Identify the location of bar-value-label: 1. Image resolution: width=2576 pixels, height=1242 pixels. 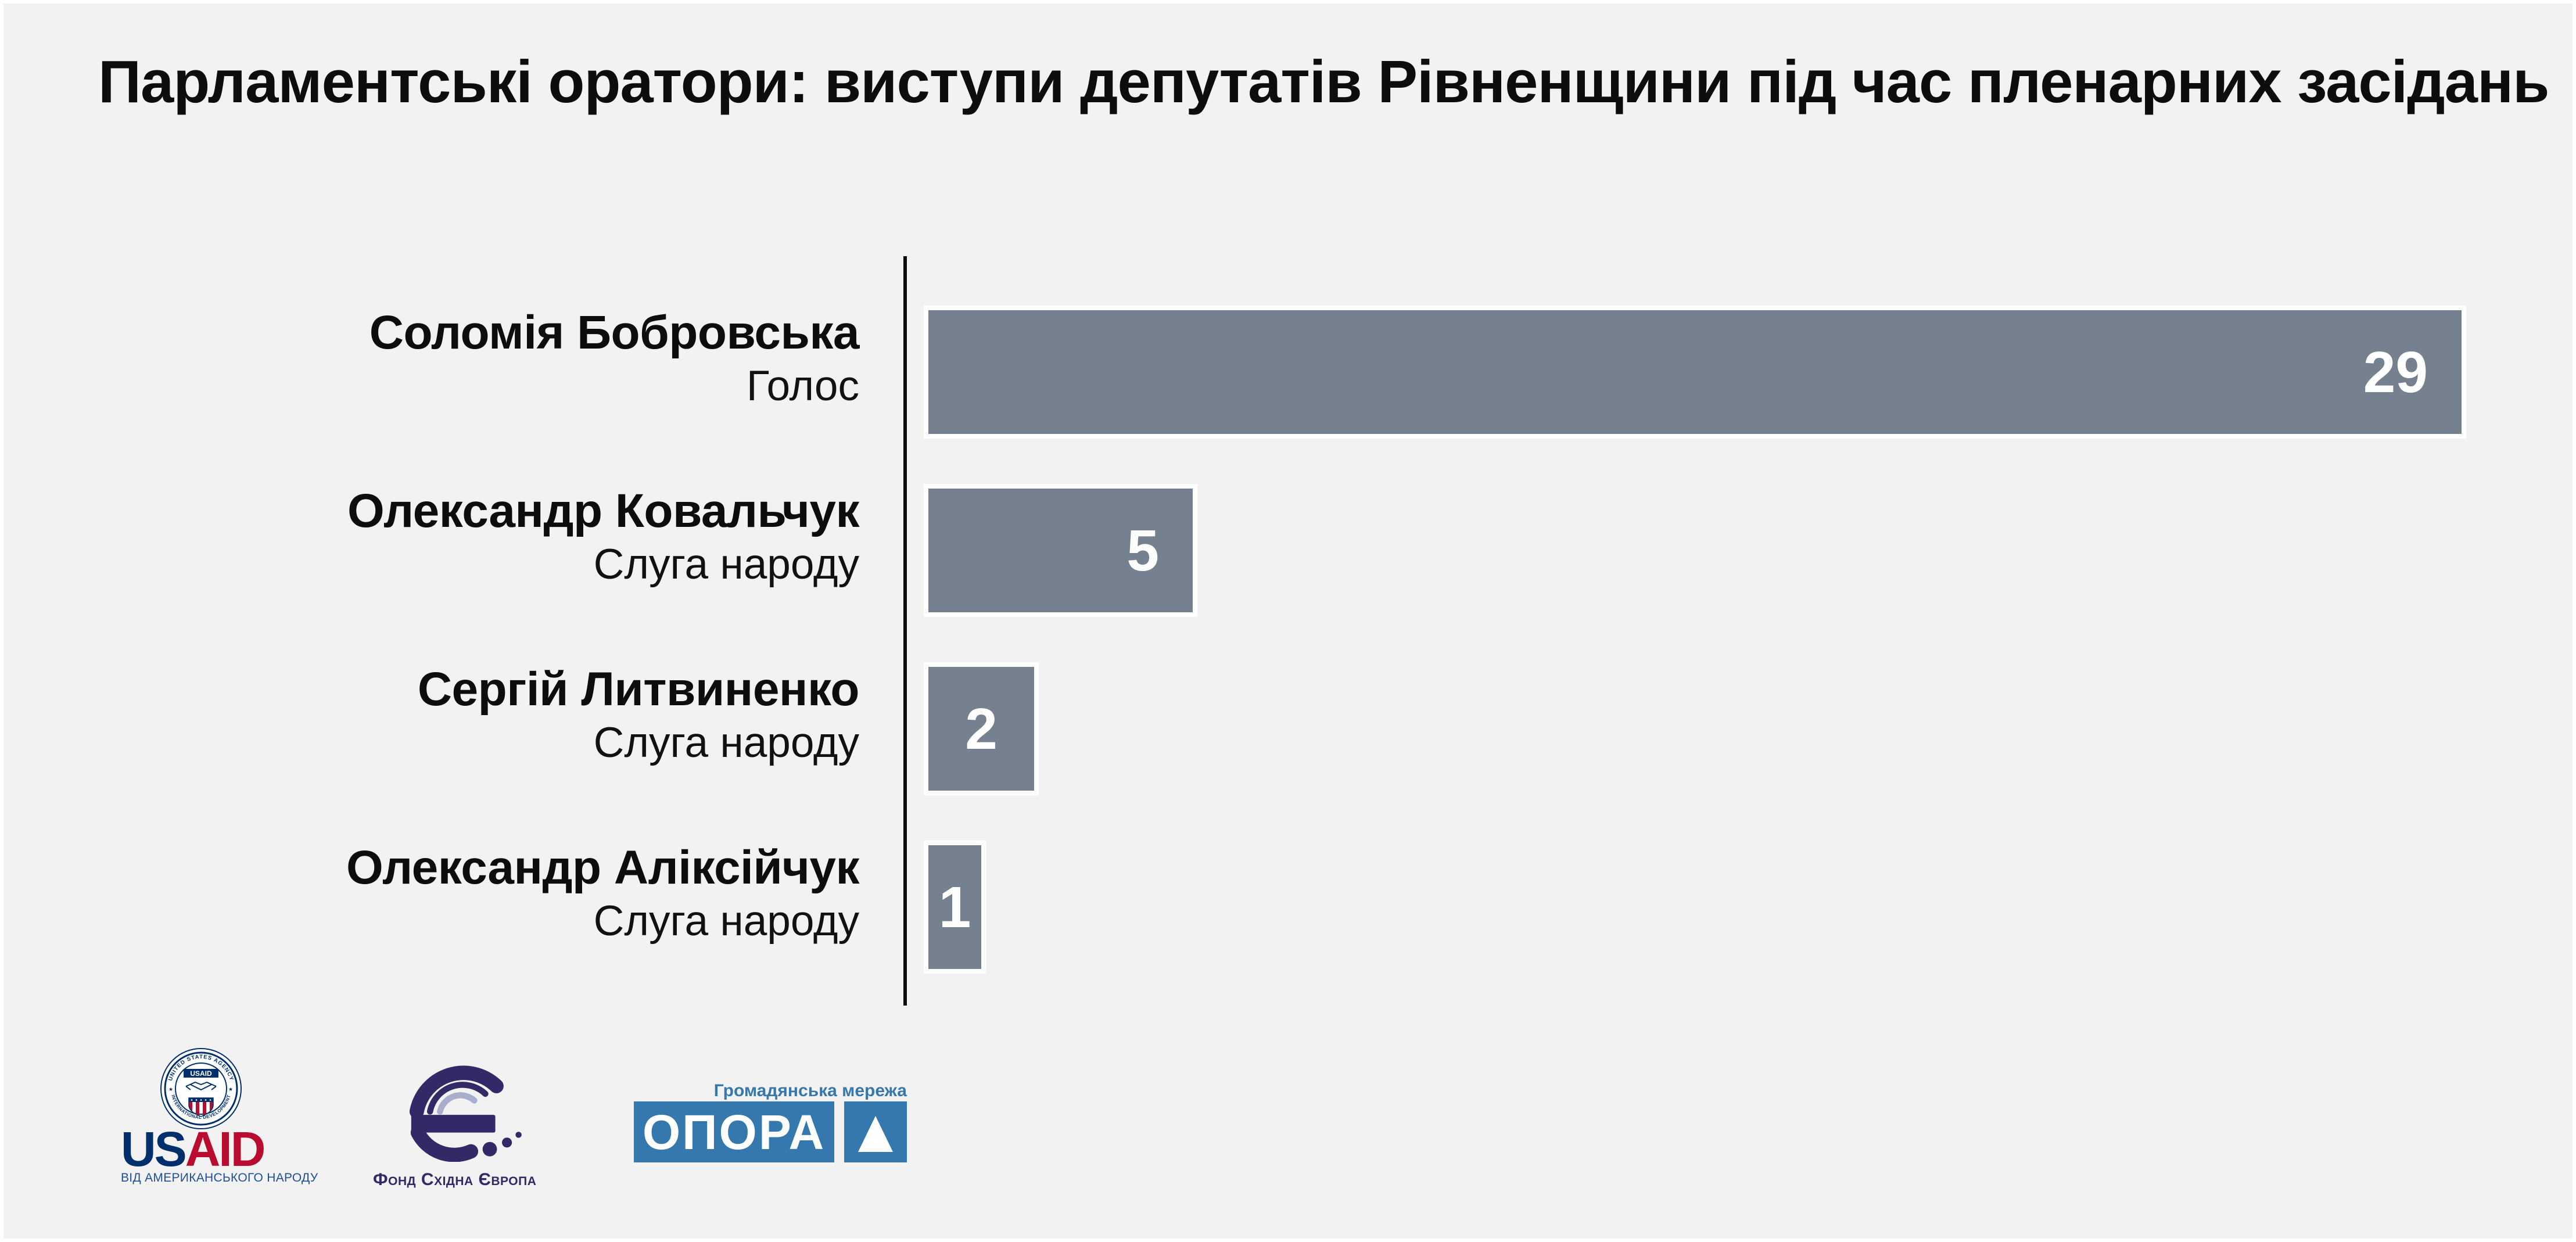
(954, 907).